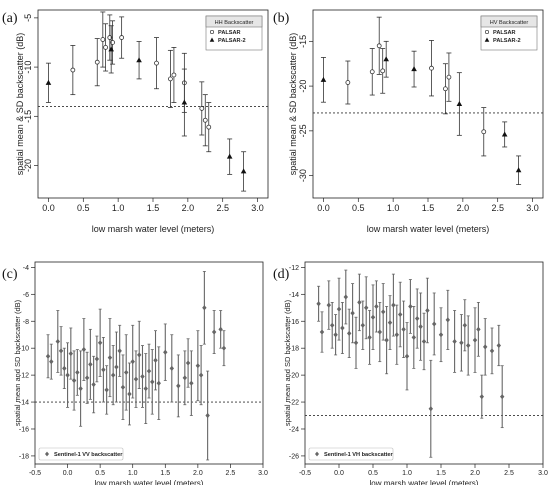 The image size is (550, 485). Describe the element at coordinates (20, 104) in the screenshot. I see `y-axis-title: spatial mean & SD backscatter (dB)` at that location.